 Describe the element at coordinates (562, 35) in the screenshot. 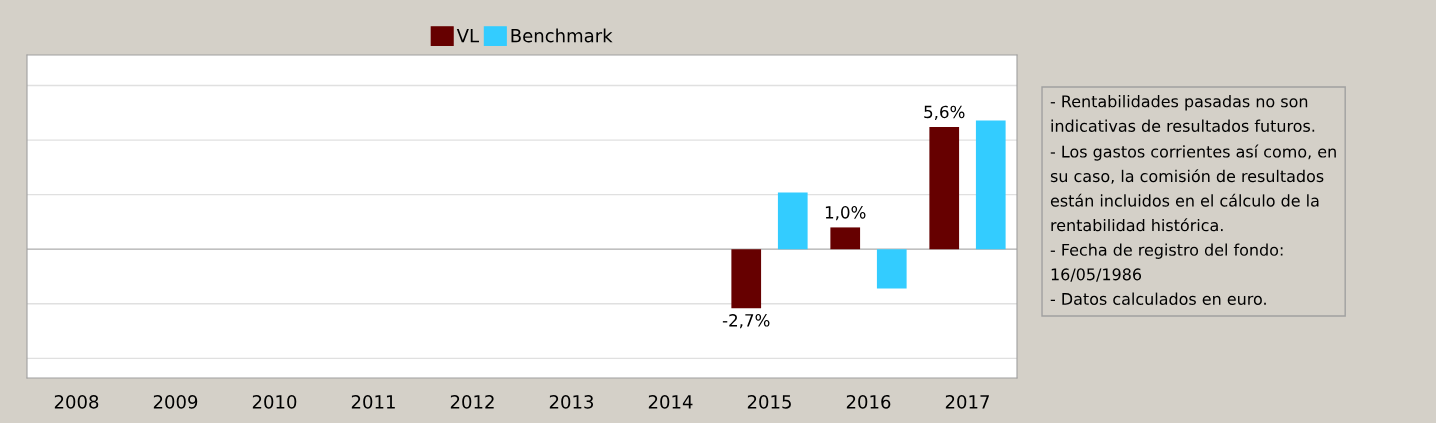

I see `legend-label: Benchmark` at that location.